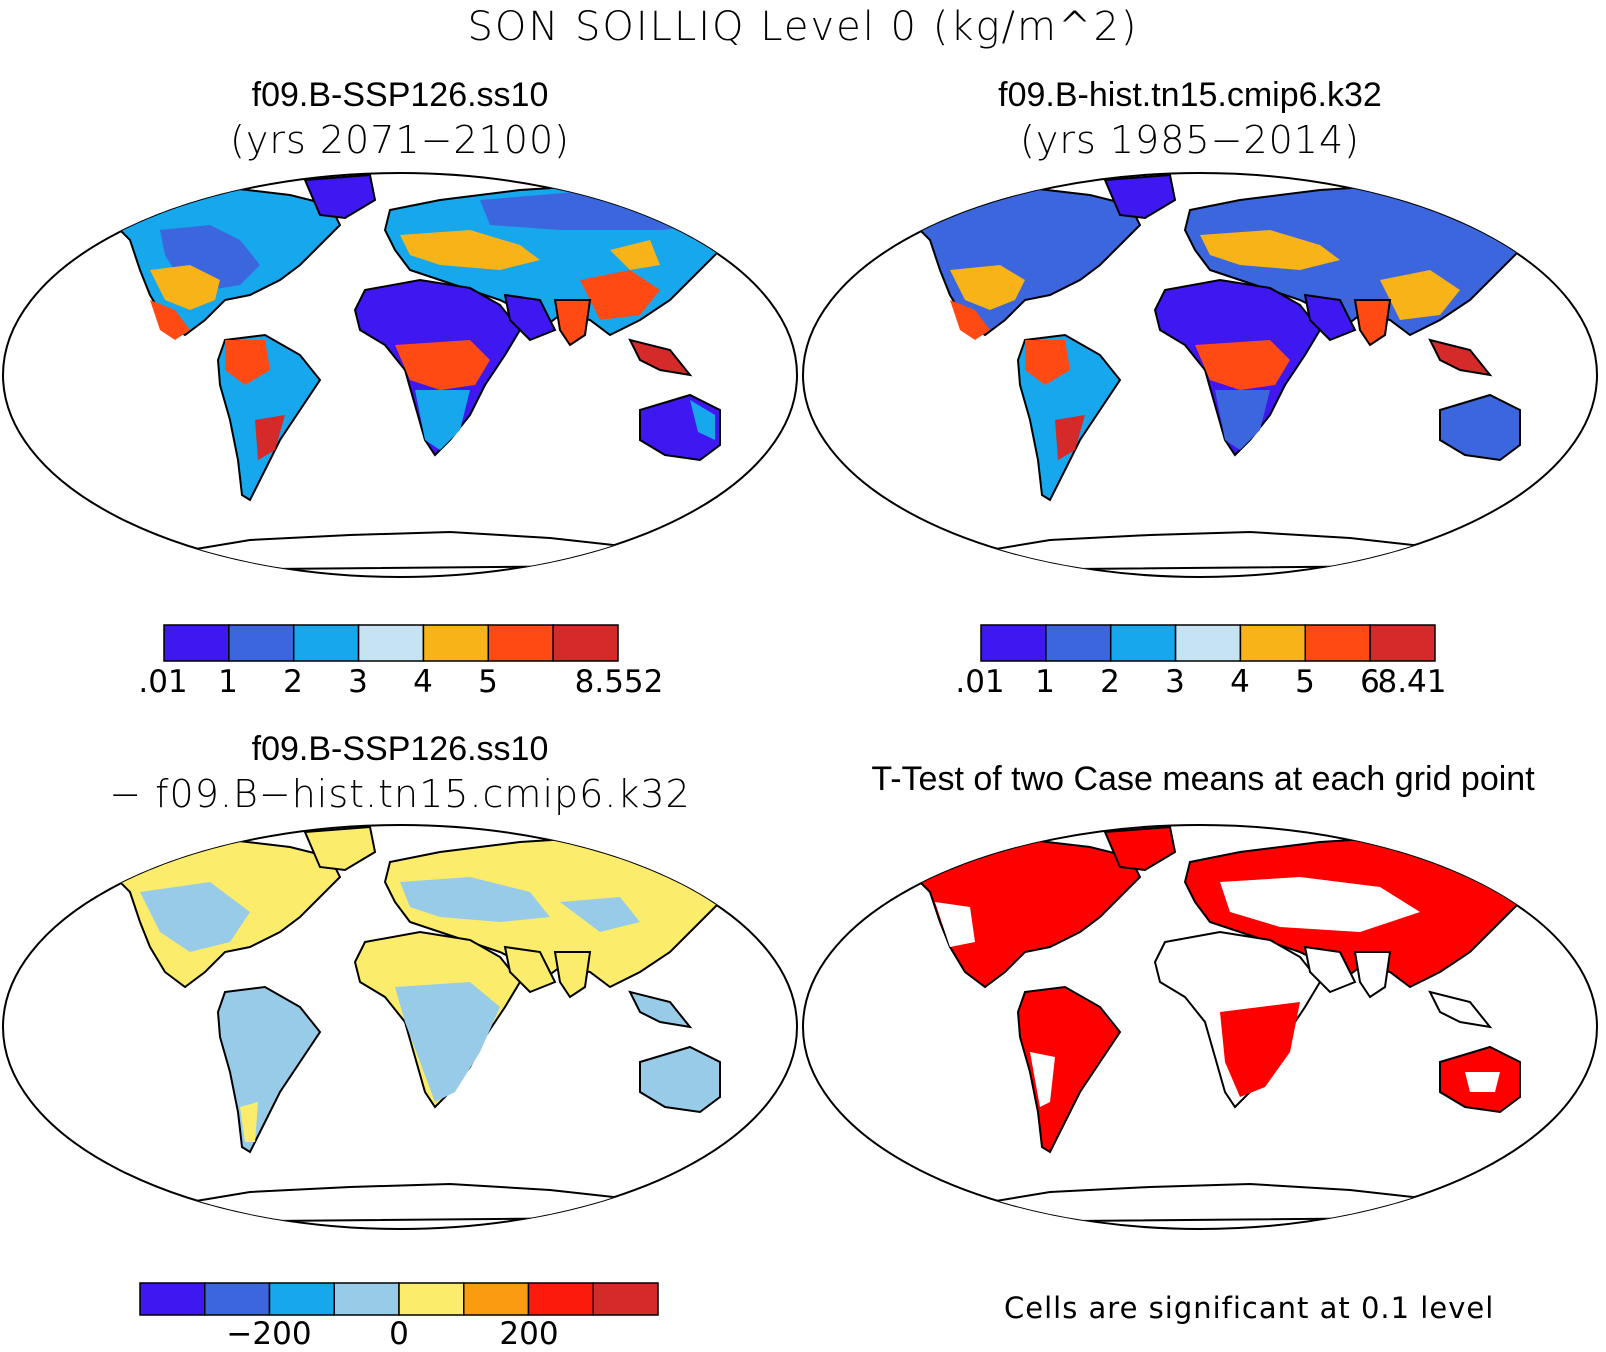  What do you see at coordinates (1190, 95) in the screenshot?
I see `panel2-title: f09.B-hist.tn15.cmip6.k32` at bounding box center [1190, 95].